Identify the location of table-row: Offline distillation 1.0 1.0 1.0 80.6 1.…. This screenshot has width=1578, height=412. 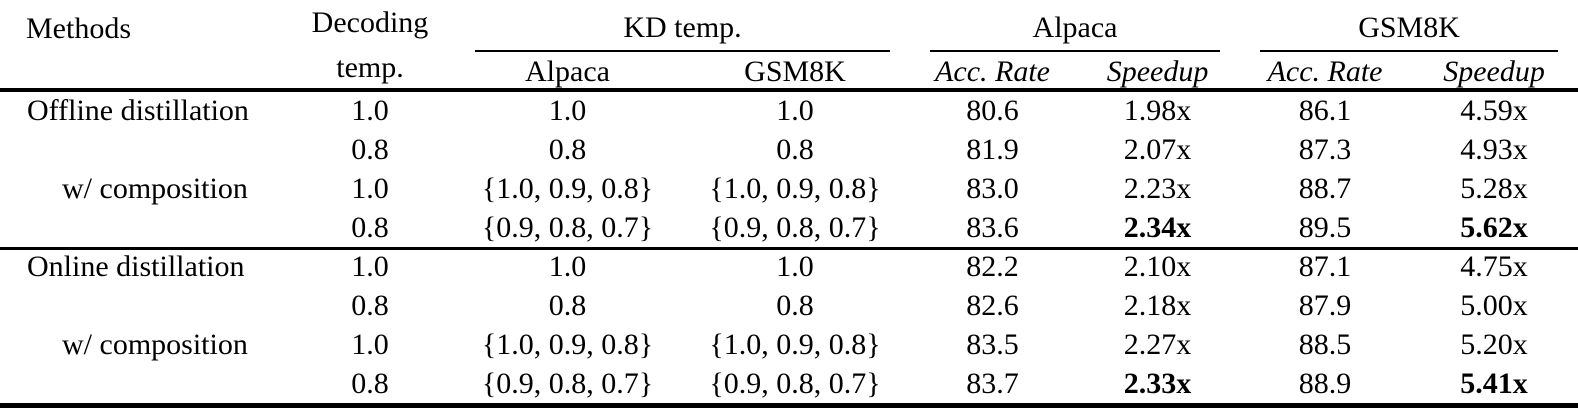
(789, 110).